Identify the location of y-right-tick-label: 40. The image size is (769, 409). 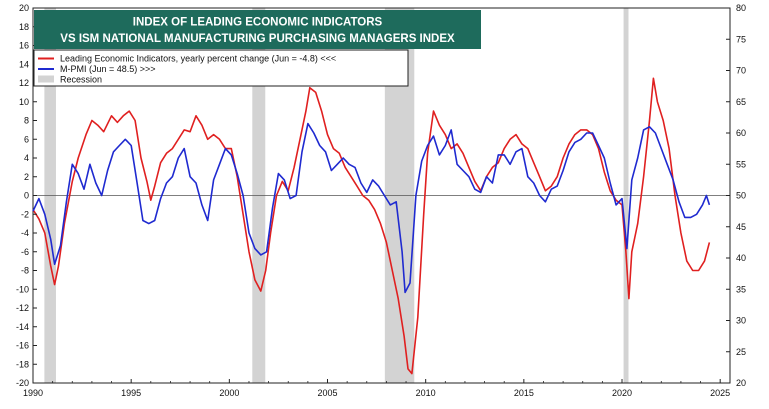
(741, 258).